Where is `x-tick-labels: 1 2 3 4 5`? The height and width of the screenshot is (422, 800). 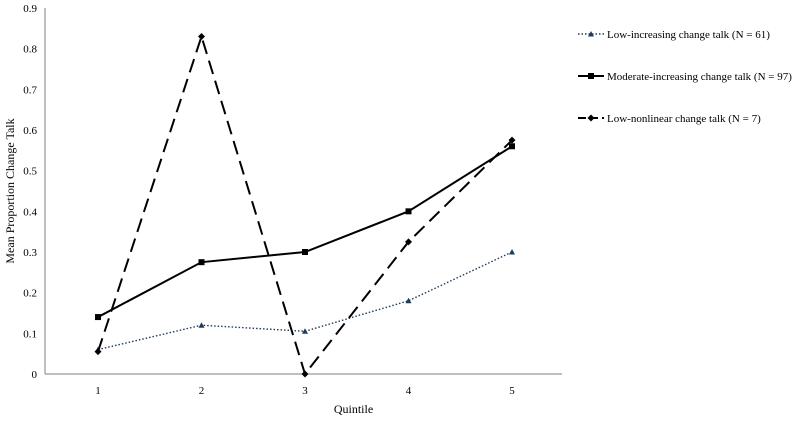
x-tick-labels: 1 2 3 4 5 is located at coordinates (305, 391).